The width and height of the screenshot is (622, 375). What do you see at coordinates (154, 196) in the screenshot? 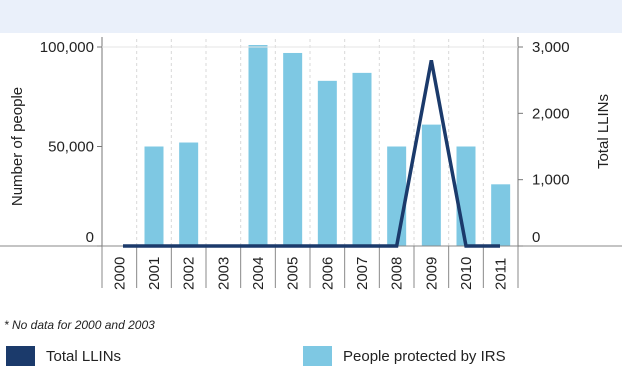
I see `bar-irs-2001` at bounding box center [154, 196].